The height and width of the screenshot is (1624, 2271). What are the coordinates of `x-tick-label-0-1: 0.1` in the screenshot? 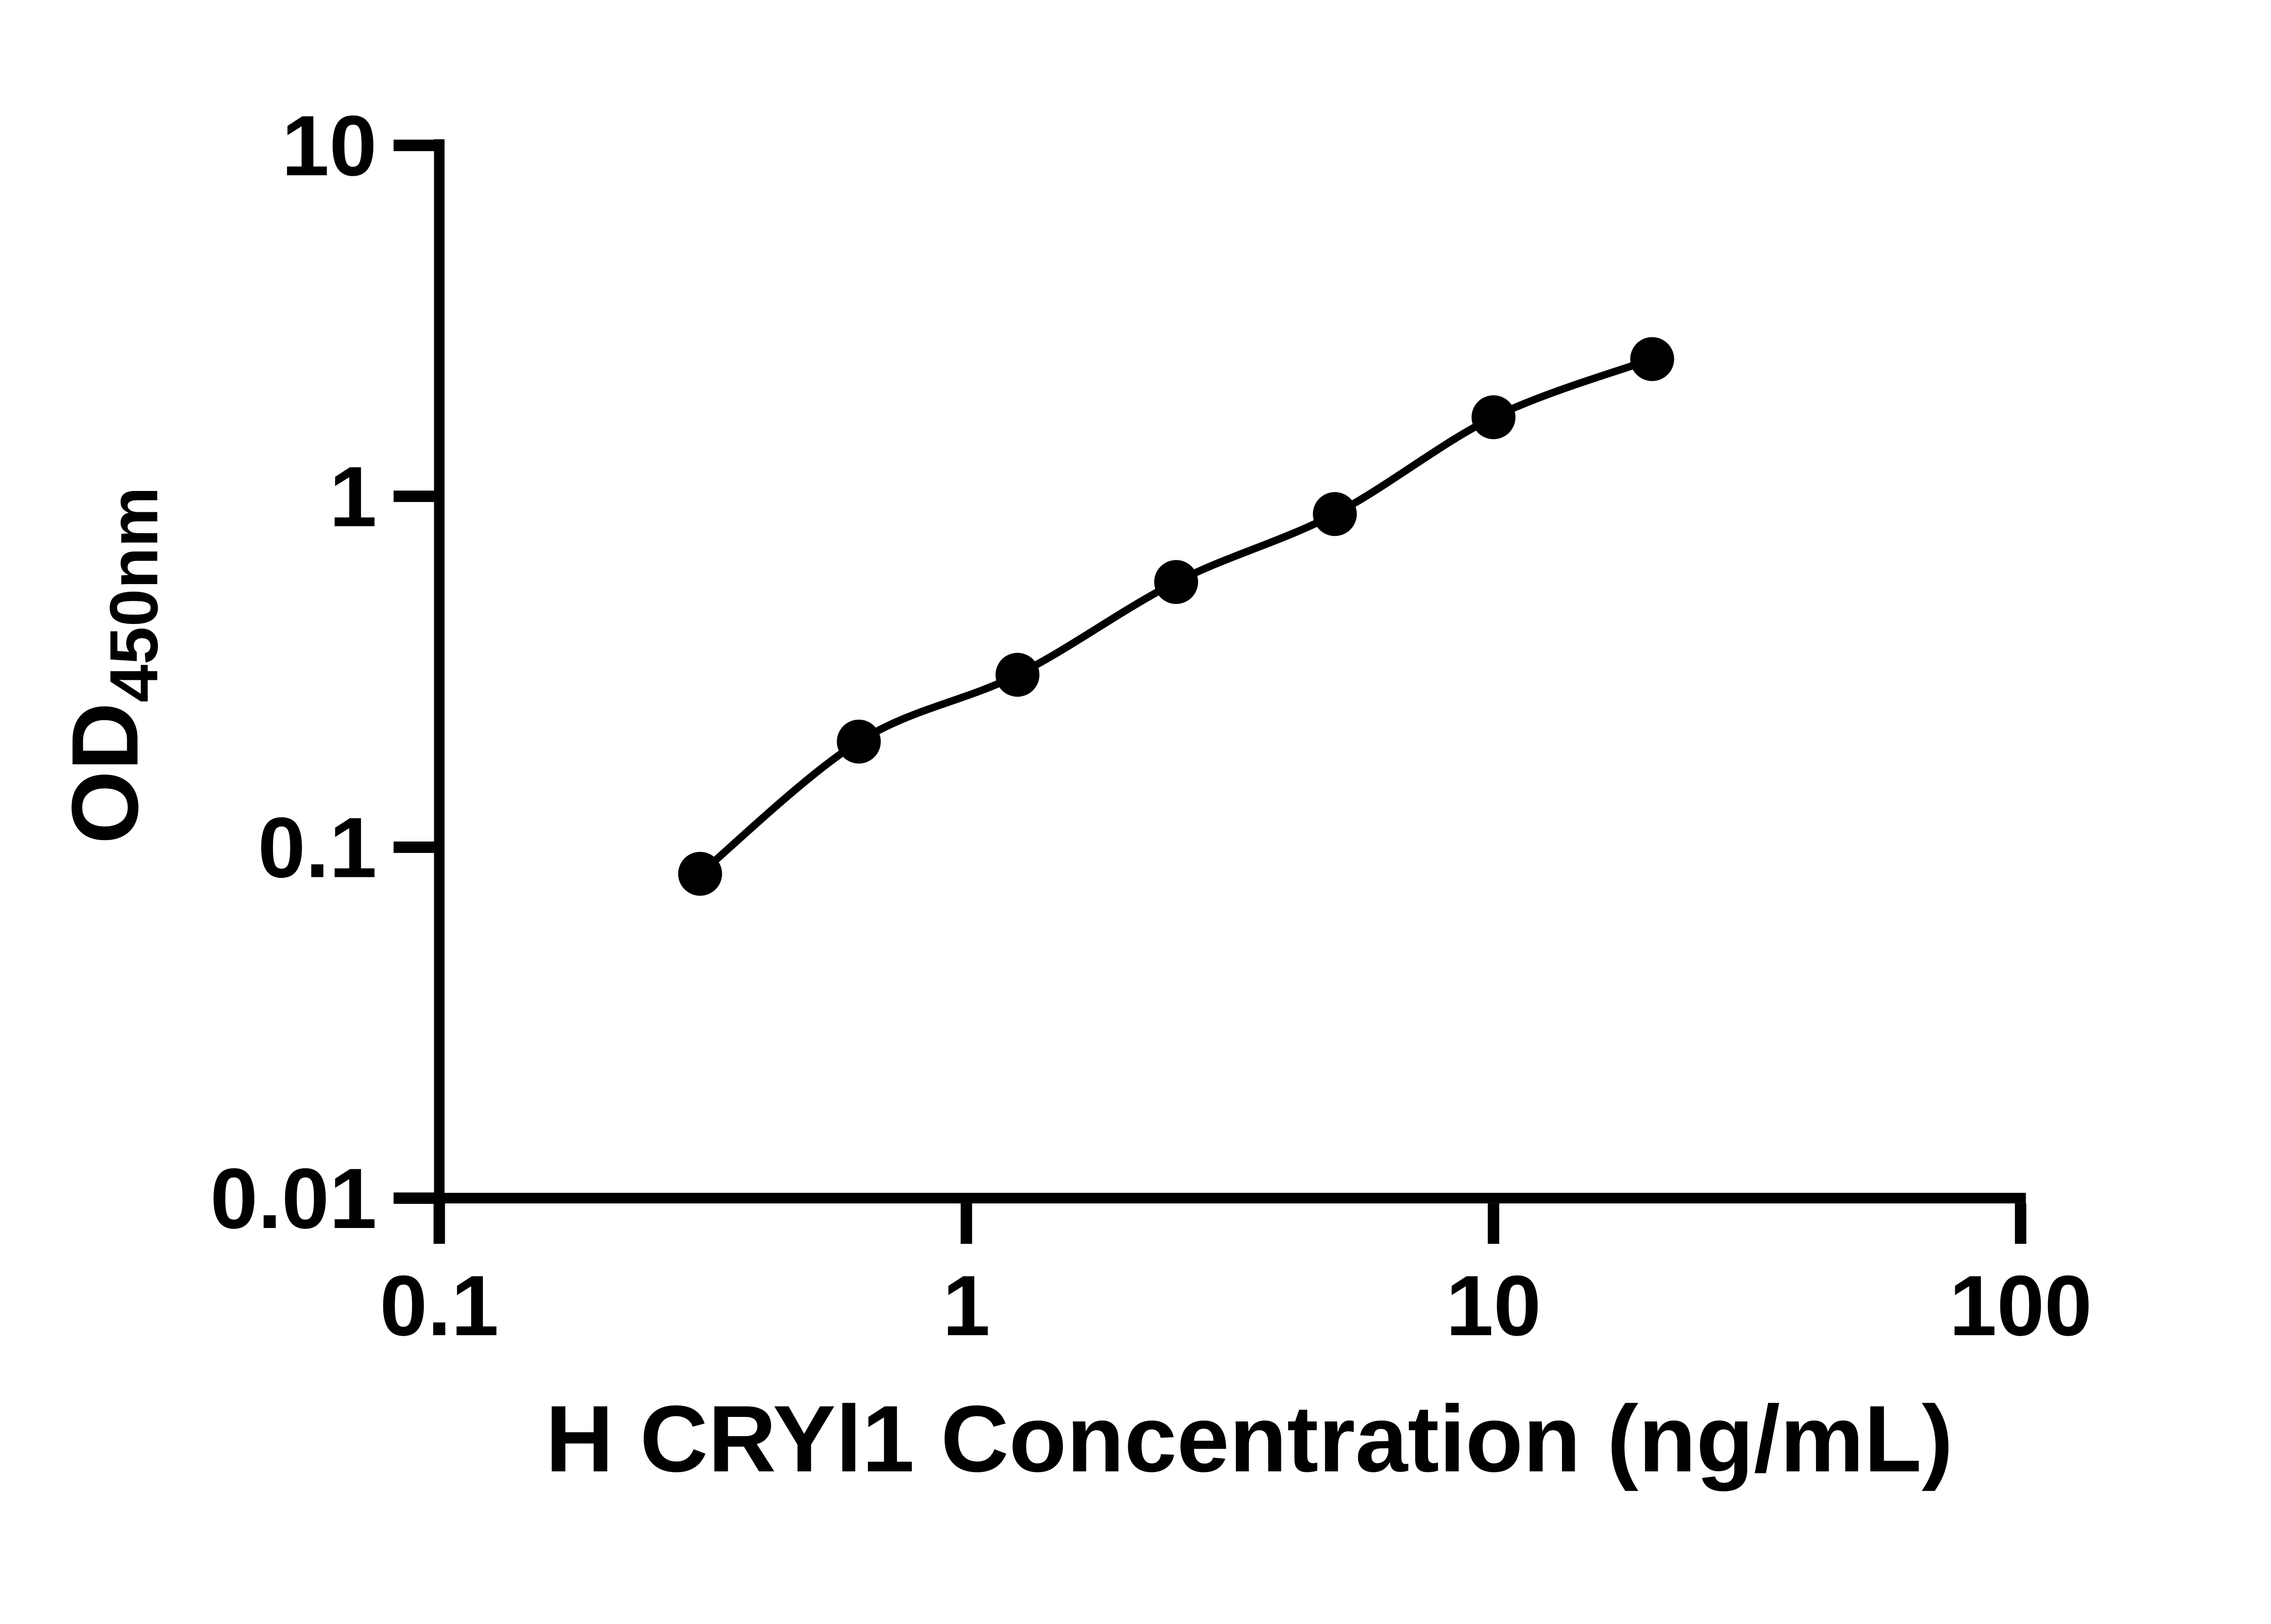 It's located at (439, 1305).